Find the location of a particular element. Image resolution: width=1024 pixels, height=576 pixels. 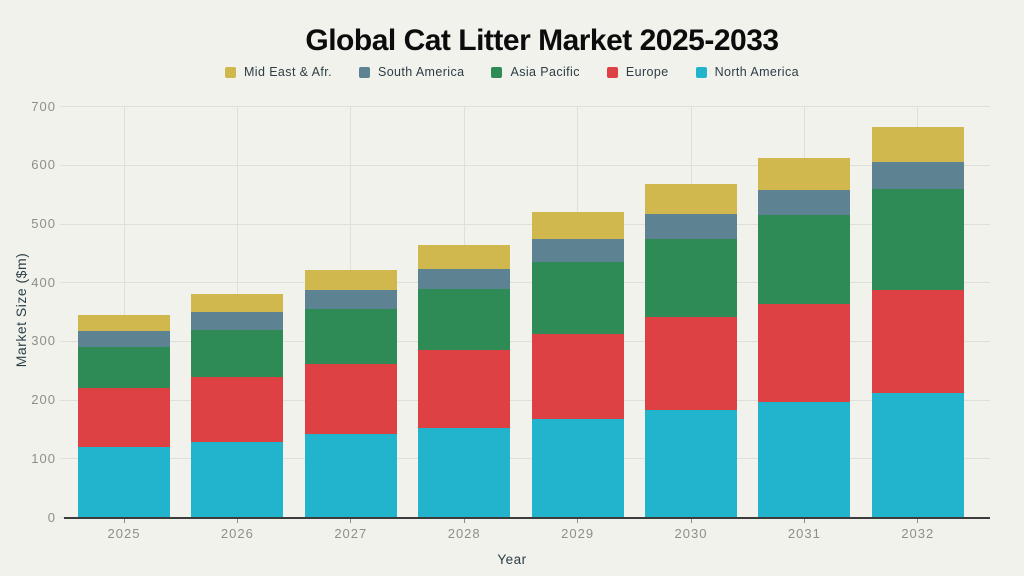

gridline-vertical-2025 is located at coordinates (124, 312).